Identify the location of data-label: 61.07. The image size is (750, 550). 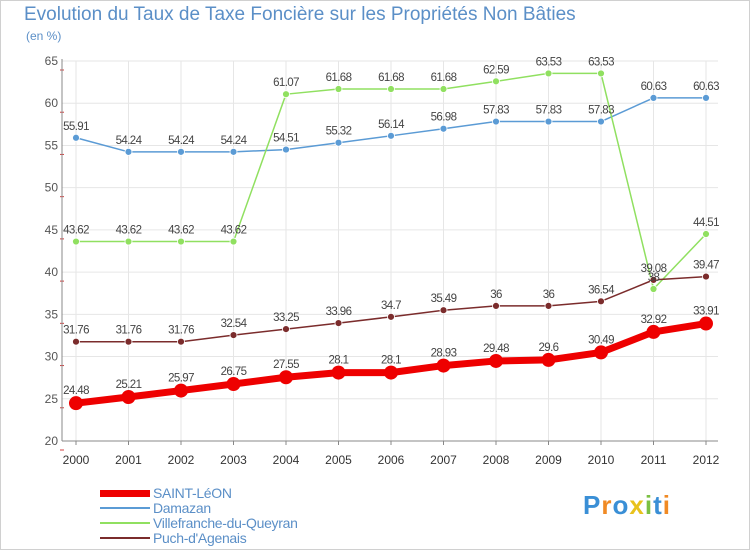
(286, 83).